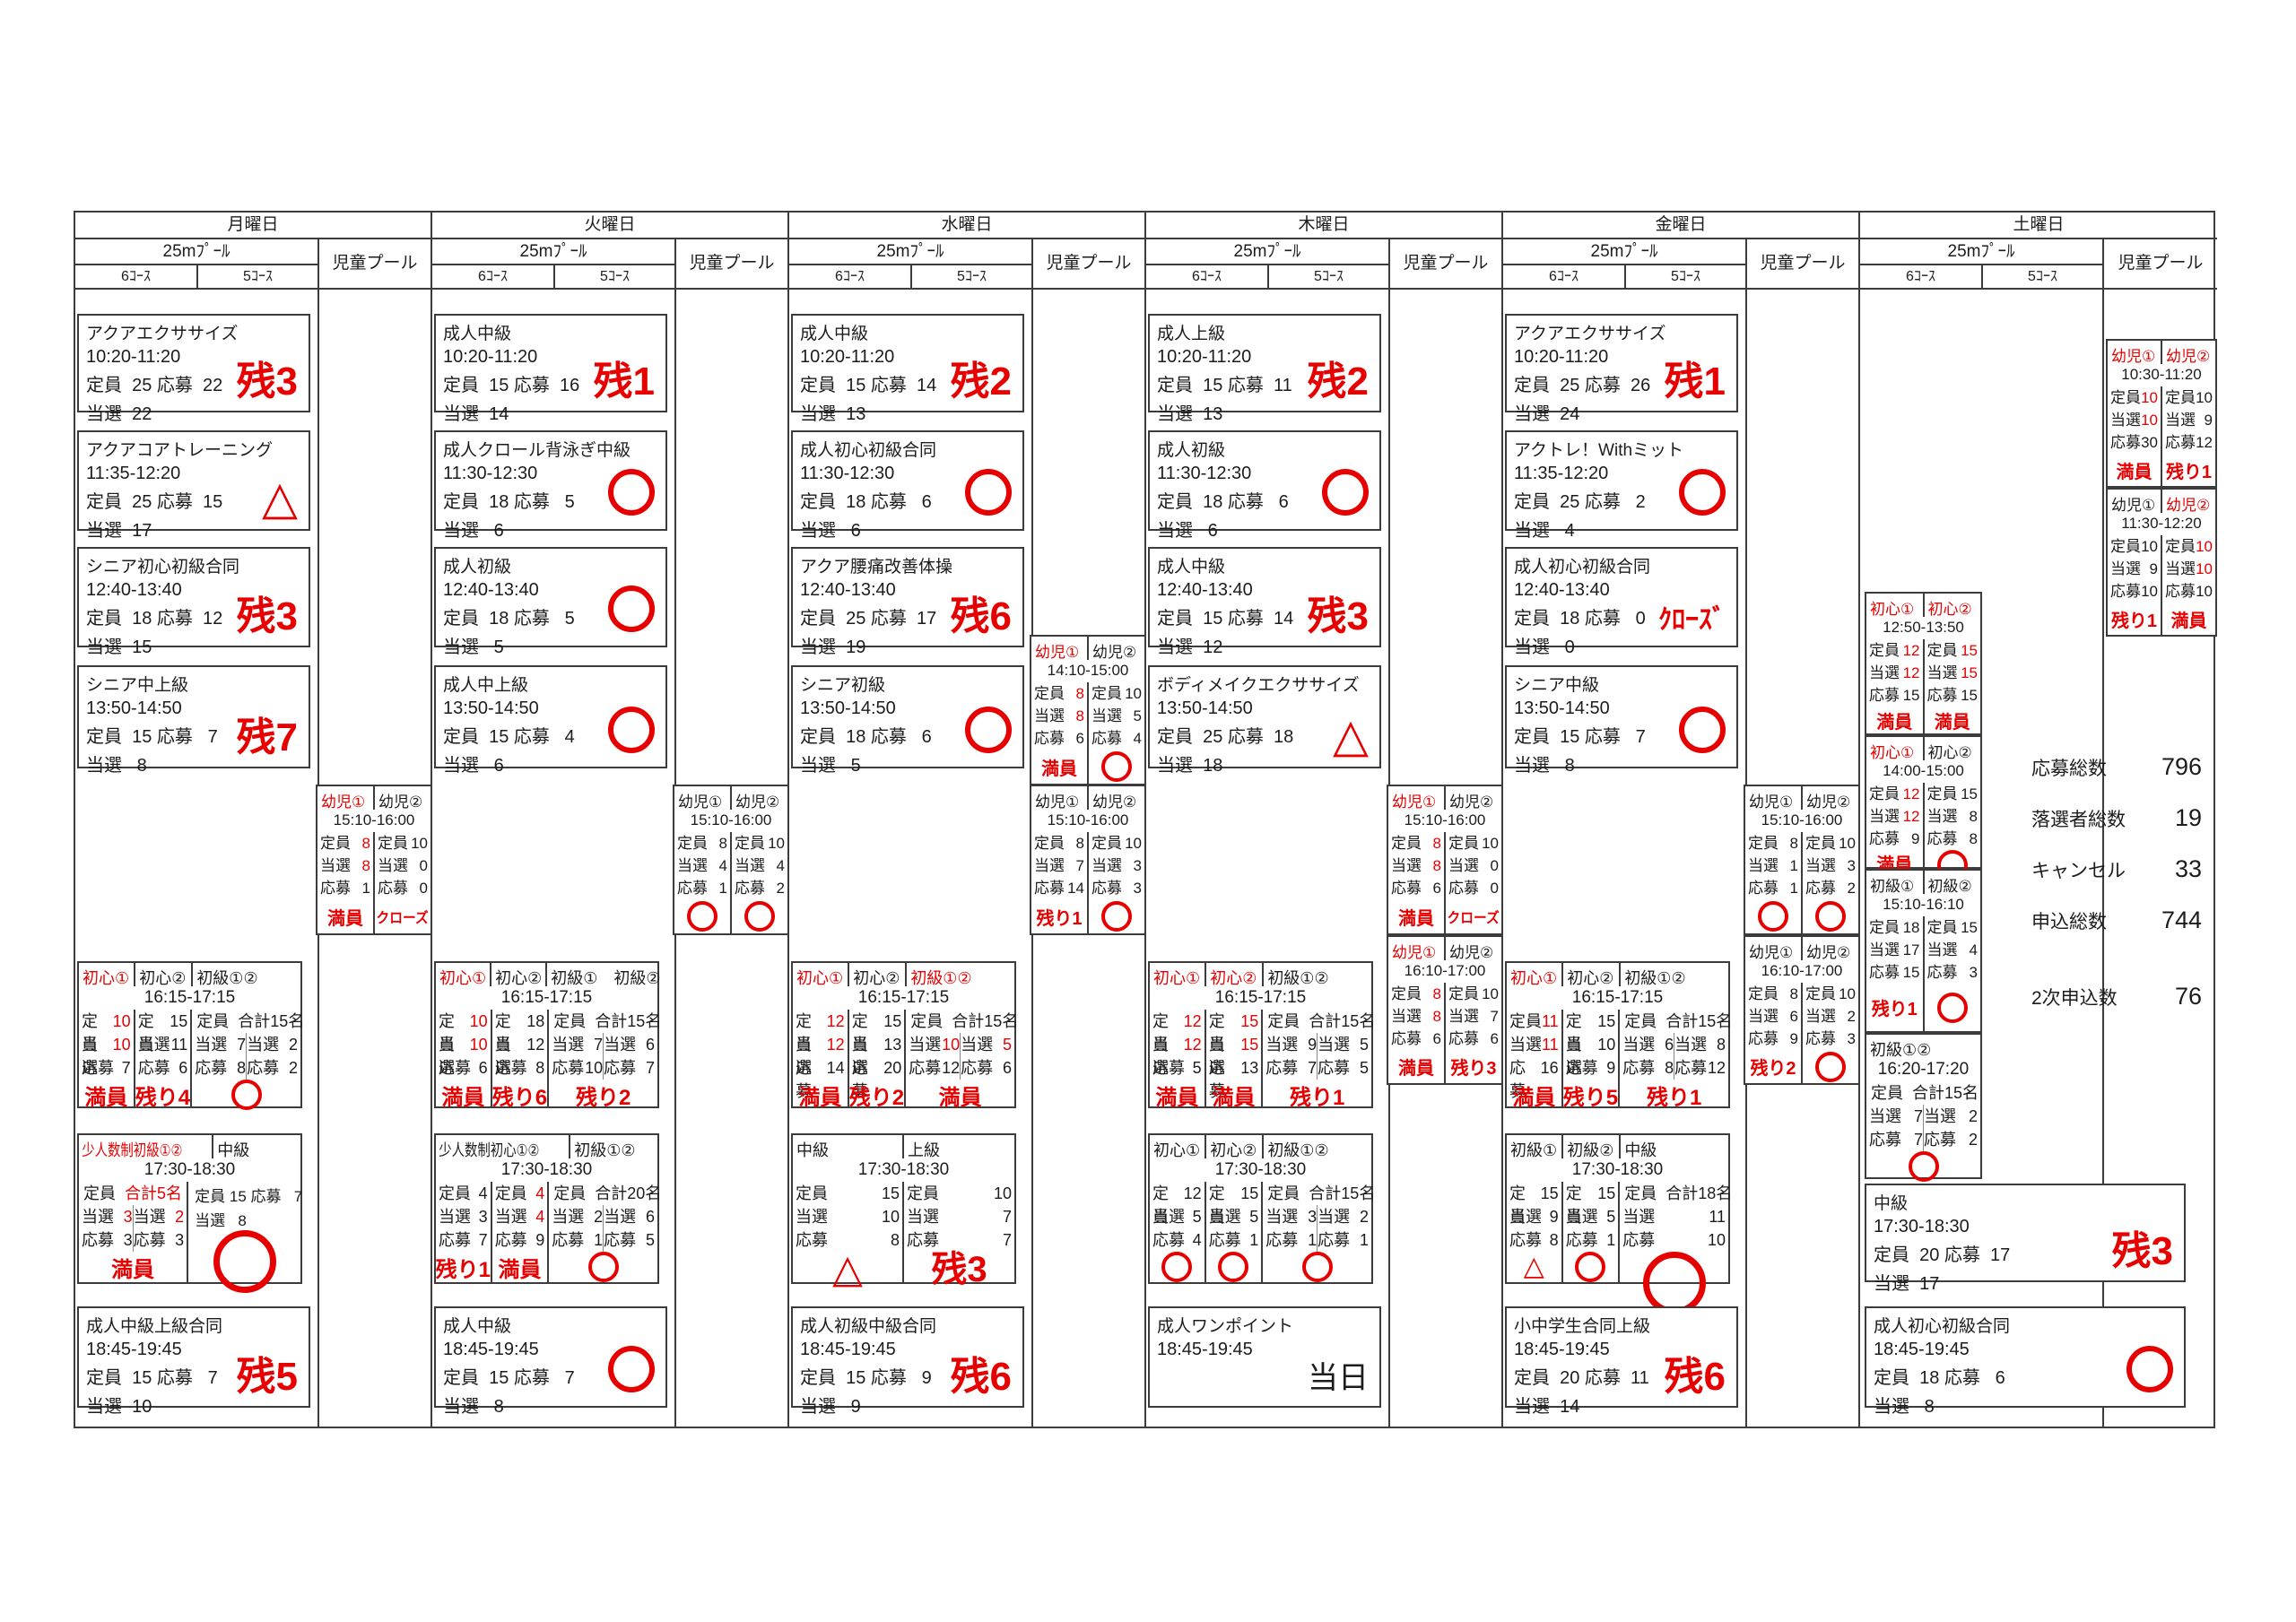 The image size is (2296, 1622). I want to click on card-winners-line: 当選 6, so click(1187, 531).